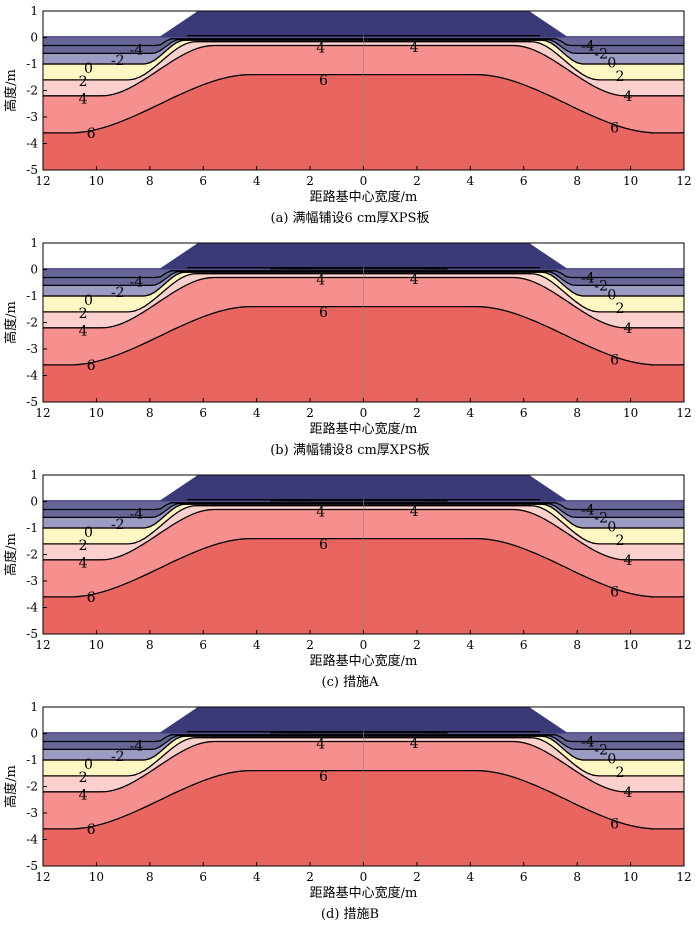  Describe the element at coordinates (364, 181) in the screenshot. I see `x-tick-label: 0` at that location.